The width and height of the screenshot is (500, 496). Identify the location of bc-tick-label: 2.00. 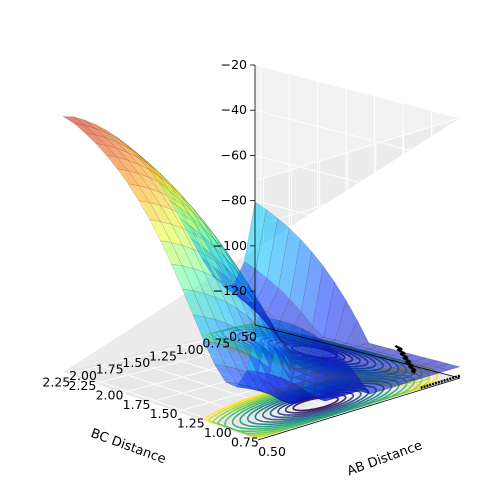
(83, 375).